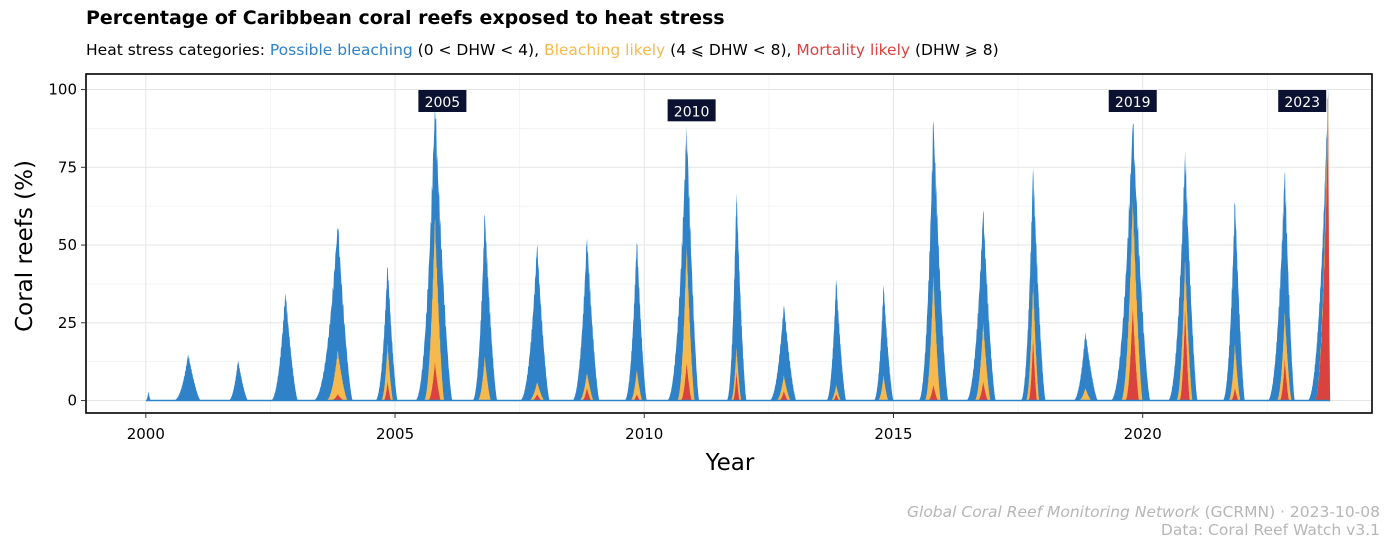 This screenshot has height=559, width=1390. What do you see at coordinates (644, 434) in the screenshot?
I see `x-tick-label: 2010` at bounding box center [644, 434].